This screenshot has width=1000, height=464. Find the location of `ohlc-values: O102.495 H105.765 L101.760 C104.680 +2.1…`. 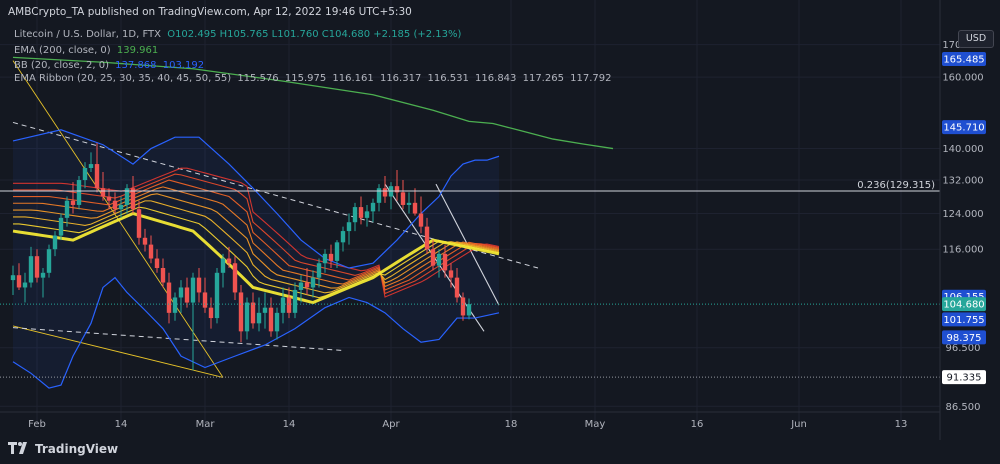

ohlc-values: O102.495 H105.765 L101.760 C104.680 +2.1… is located at coordinates (314, 34).